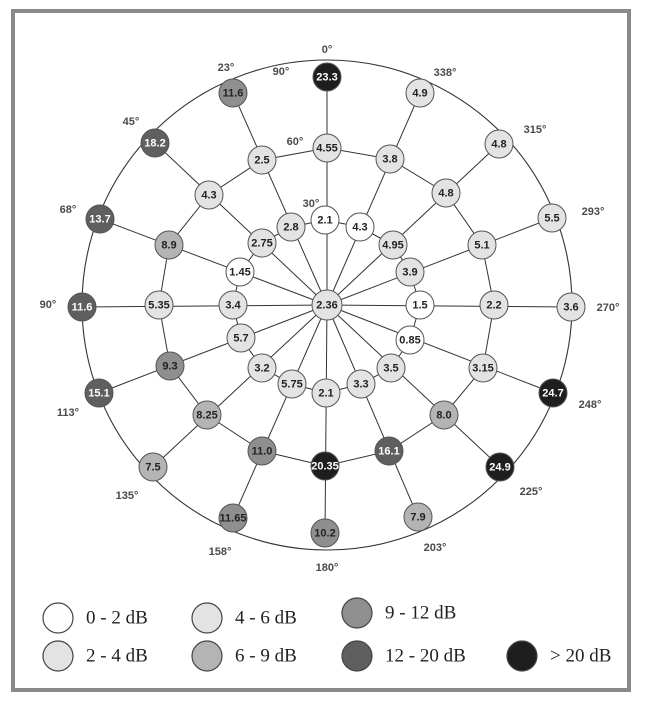 The image size is (646, 704). I want to click on angle-label-r113: 113°, so click(68, 413).